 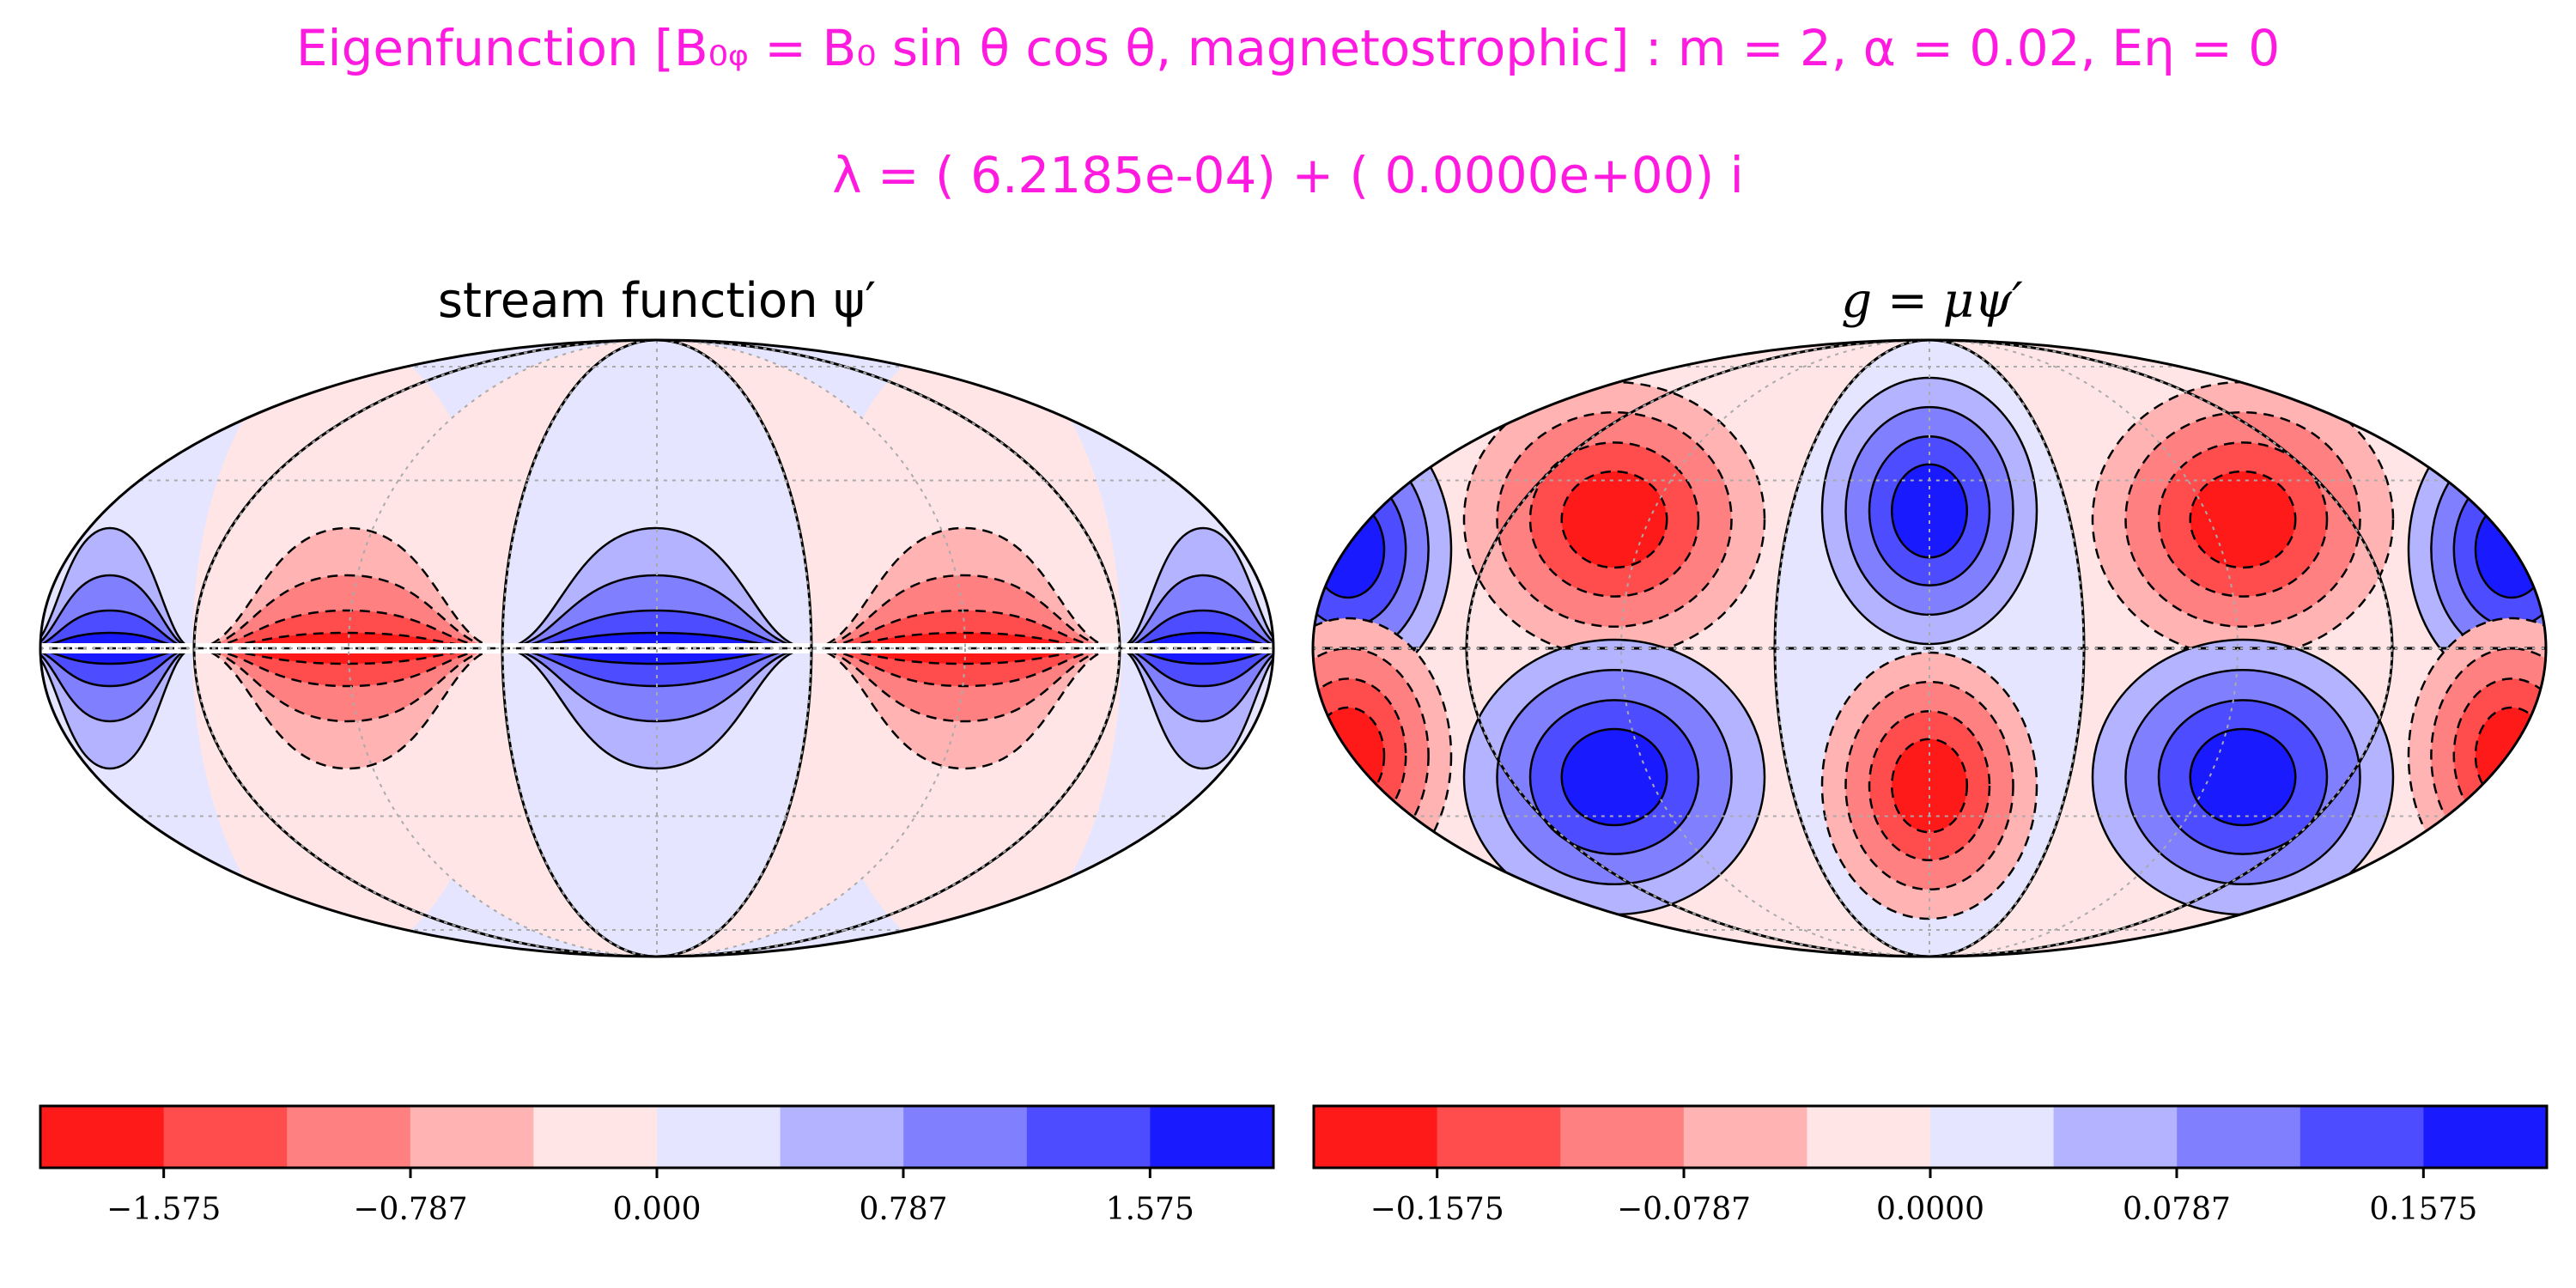 What do you see at coordinates (1684, 1210) in the screenshot?
I see `colorbar-tick-label: −0.0787` at bounding box center [1684, 1210].